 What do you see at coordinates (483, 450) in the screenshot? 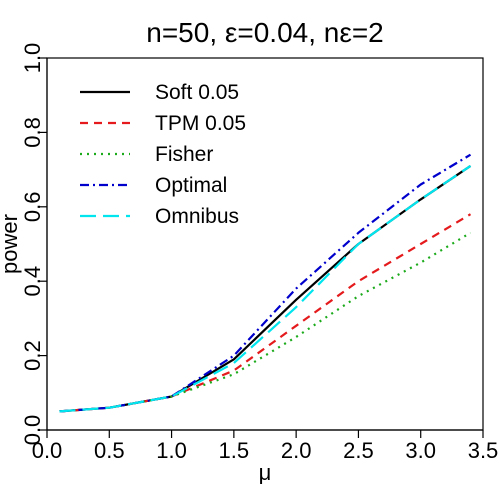
I see `x-tick-label: 3.5` at bounding box center [483, 450].